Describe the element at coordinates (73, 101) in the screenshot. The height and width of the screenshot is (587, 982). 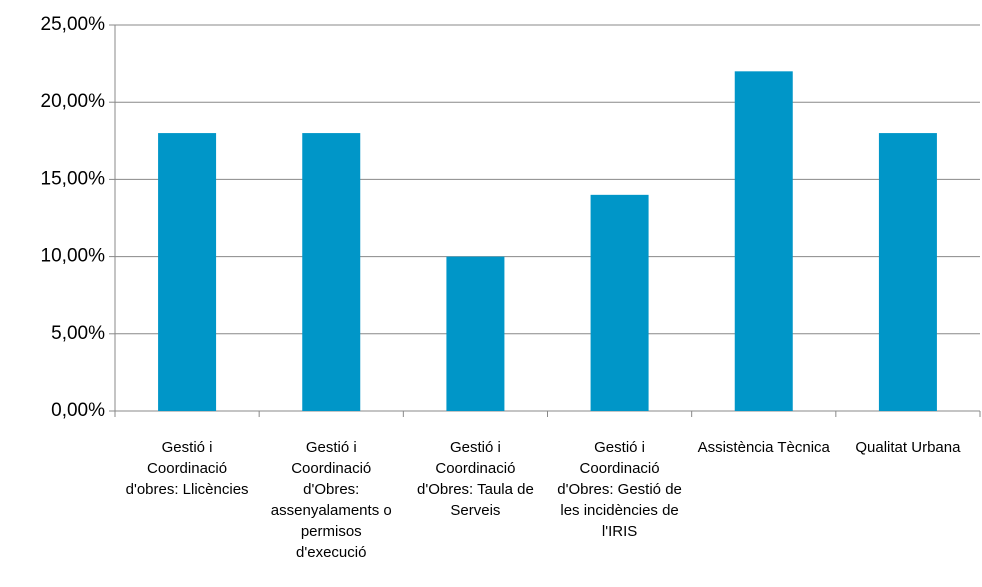
I see `y-tick-label: 20,00%` at that location.